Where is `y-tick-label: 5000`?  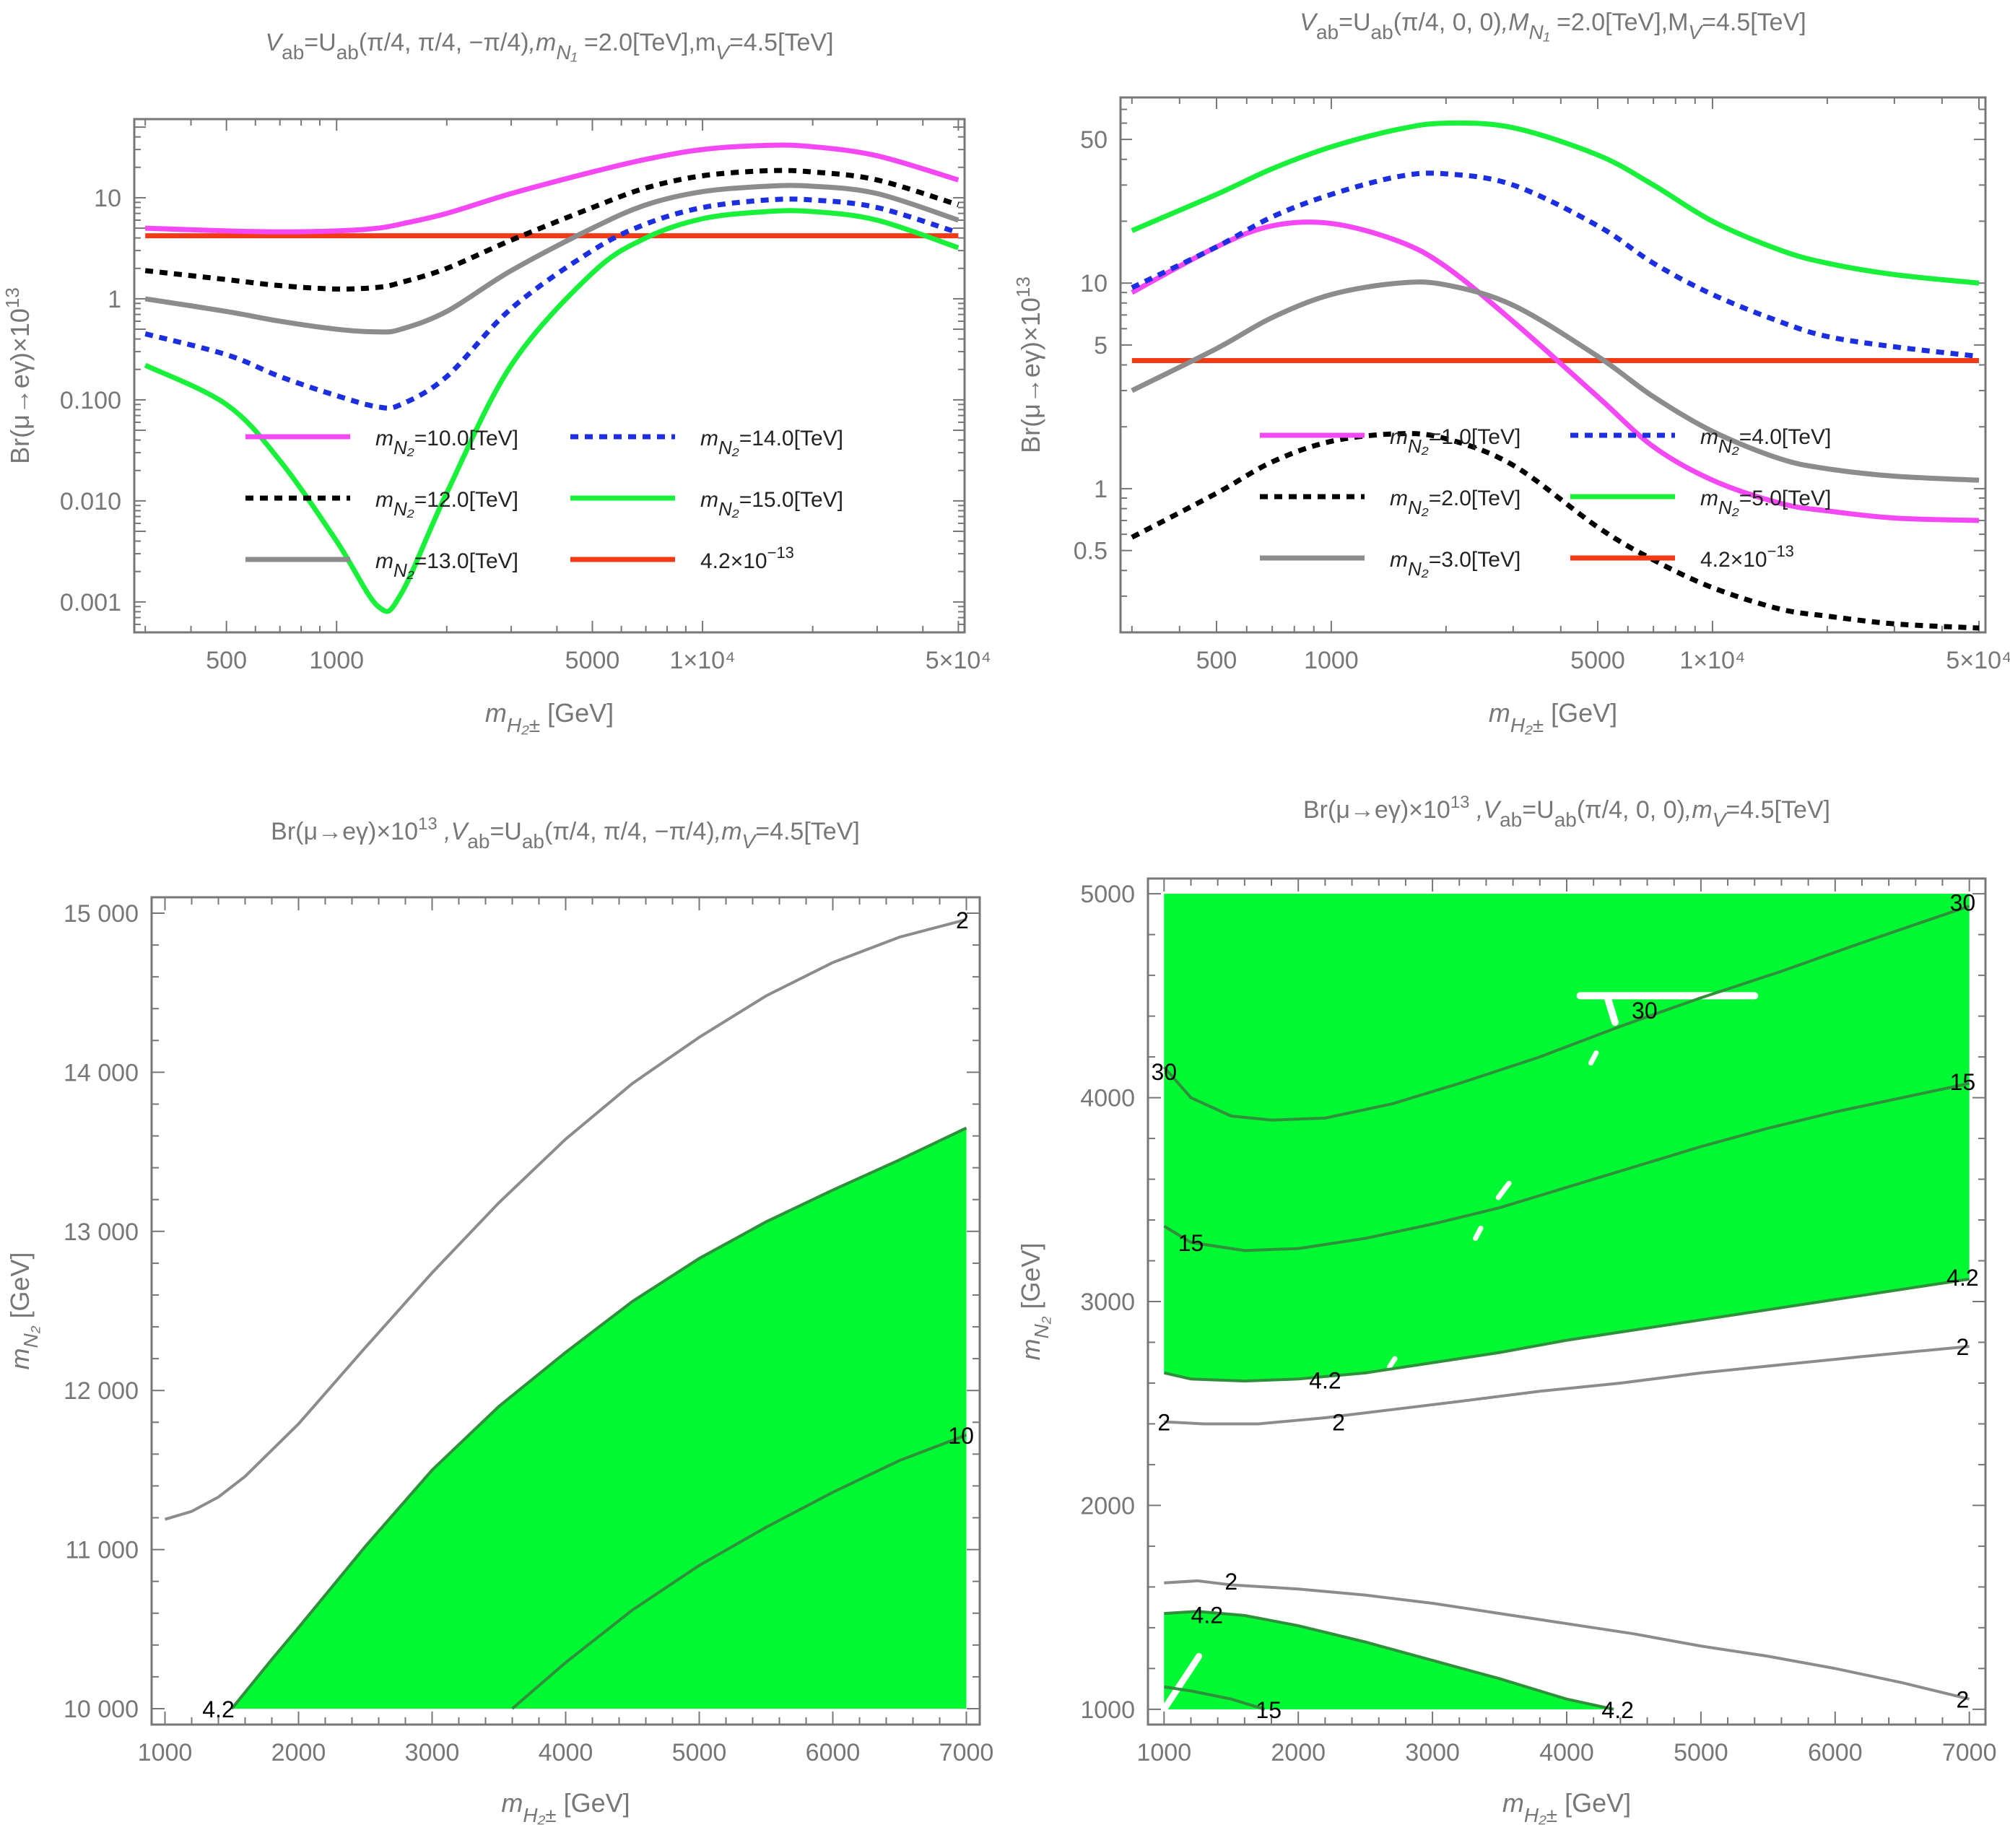 y-tick-label: 5000 is located at coordinates (1107, 894).